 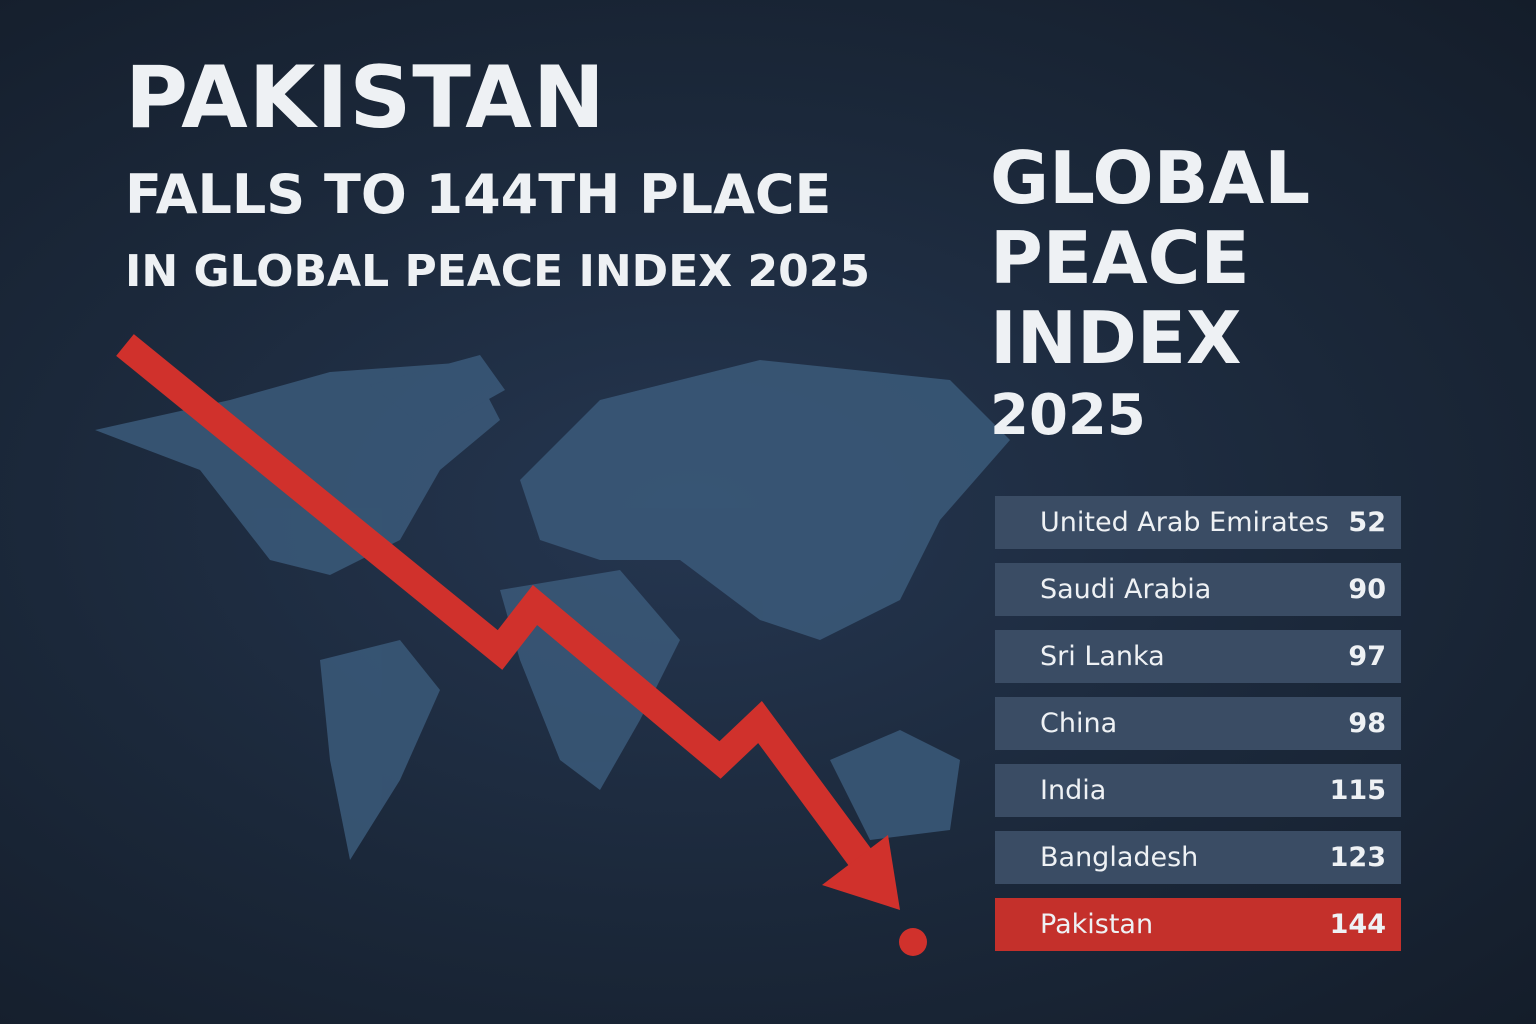 What do you see at coordinates (1184, 522) in the screenshot?
I see `country-name: United Arab Emirates` at bounding box center [1184, 522].